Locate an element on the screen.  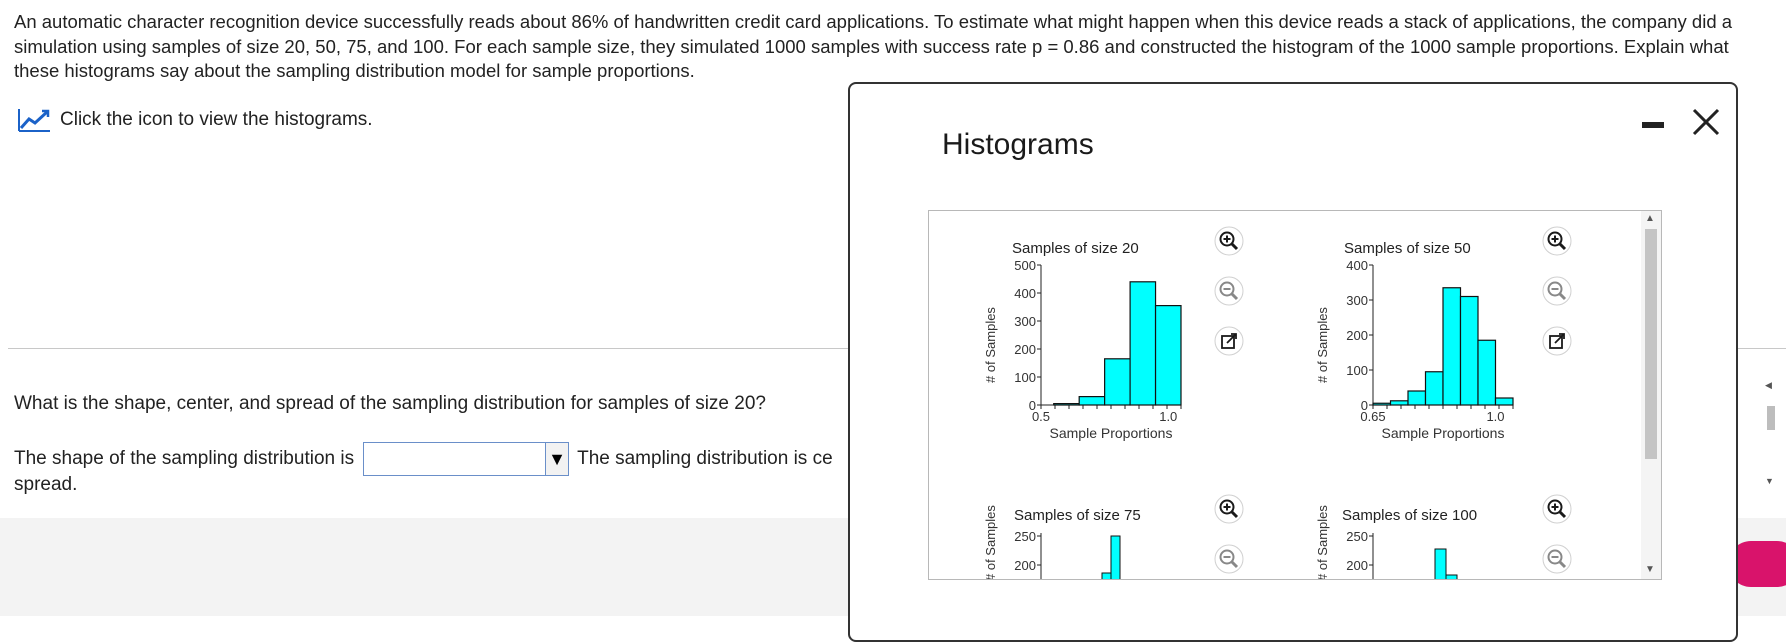
chart-title: Samples of size 20 is located at coordinates (1075, 248).